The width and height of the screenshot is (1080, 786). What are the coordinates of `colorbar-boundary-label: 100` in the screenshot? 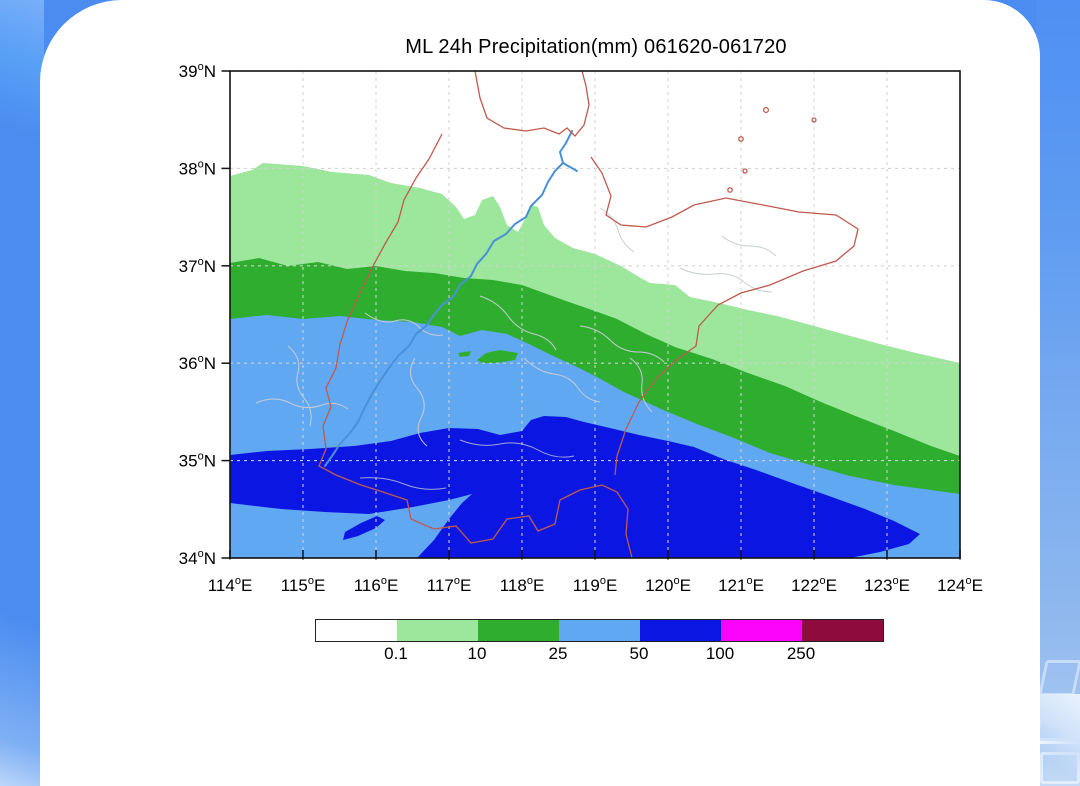 It's located at (720, 653).